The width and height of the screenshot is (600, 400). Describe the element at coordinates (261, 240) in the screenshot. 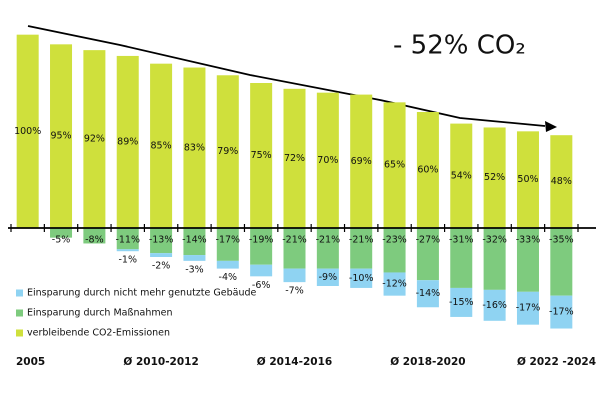

I see `value-label: -19%` at that location.